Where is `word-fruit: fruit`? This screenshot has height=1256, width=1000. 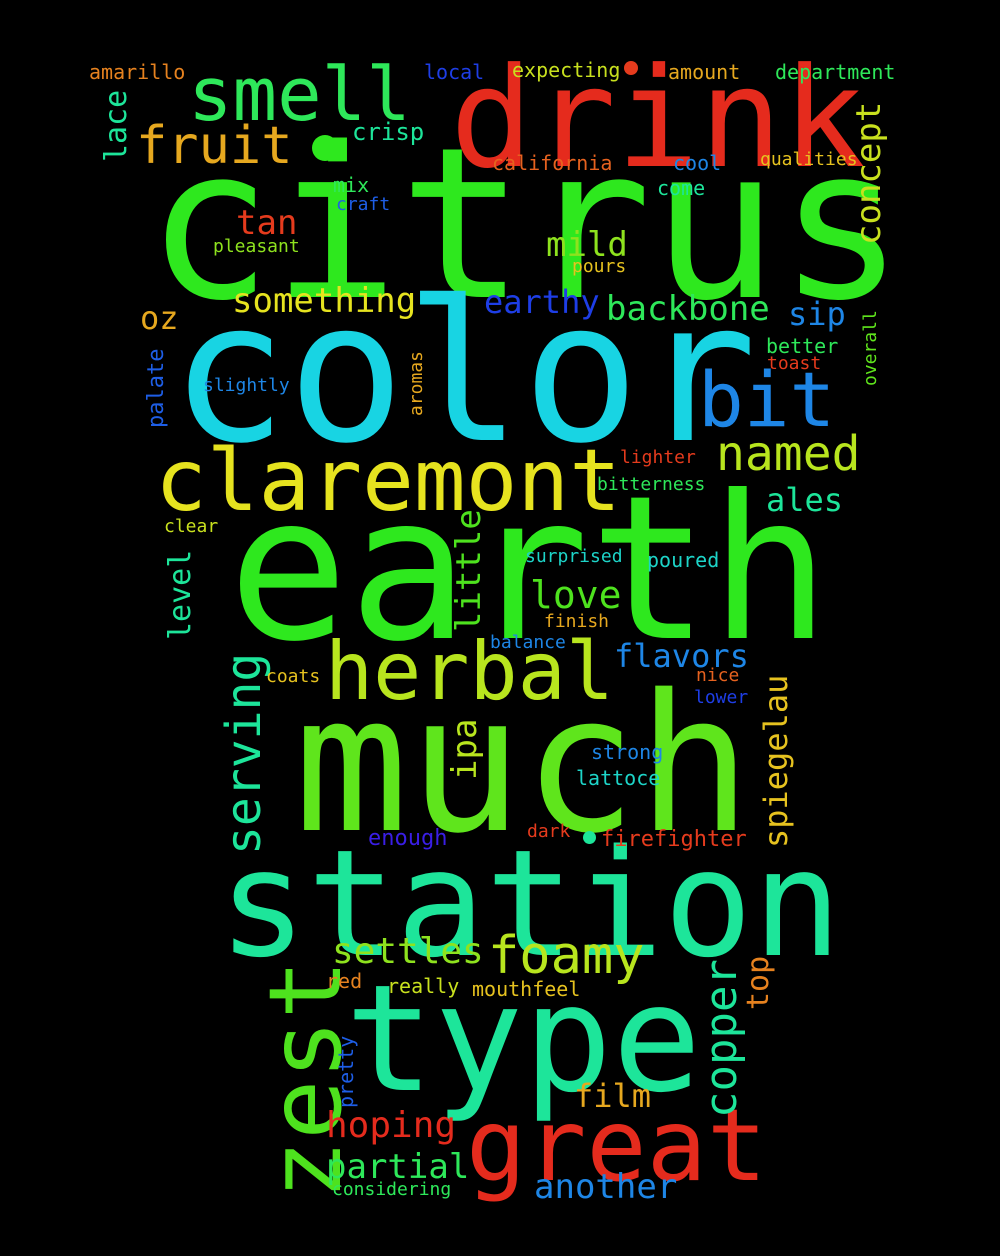
word-fruit: fruit is located at coordinates (214, 146).